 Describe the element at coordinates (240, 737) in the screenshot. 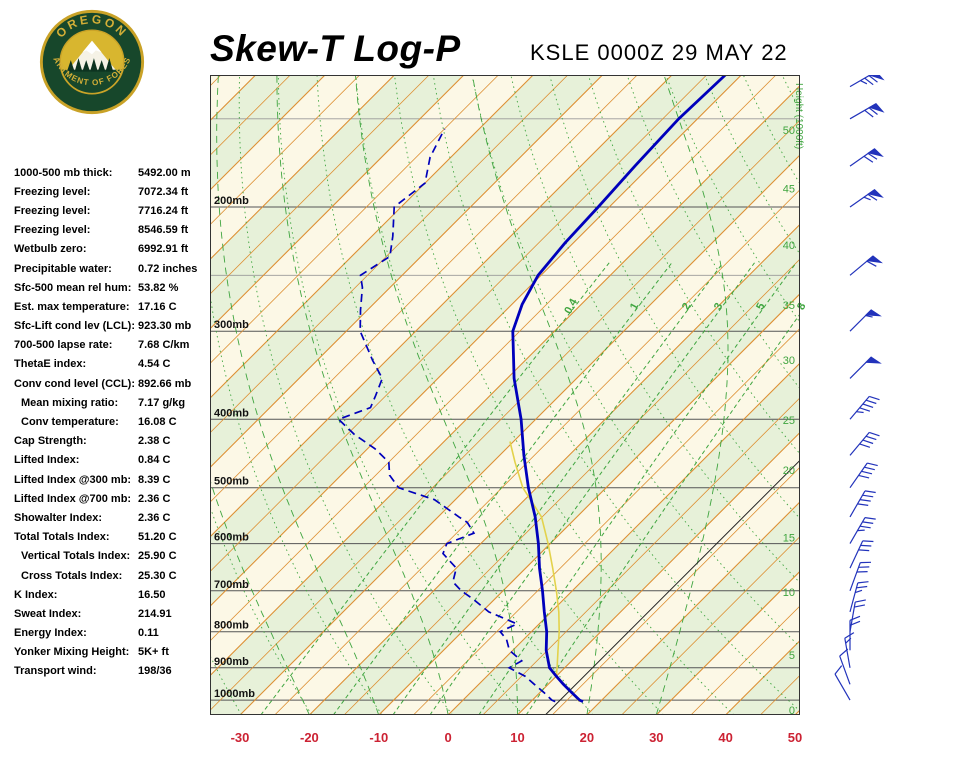

I see `temp-axis-label: -30` at that location.